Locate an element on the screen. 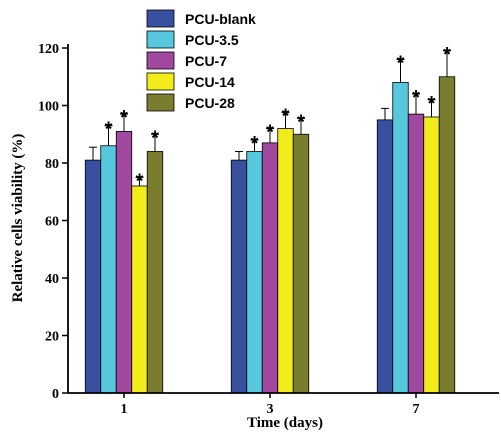 The width and height of the screenshot is (501, 434). y-tick-label: 100 is located at coordinates (48, 107).